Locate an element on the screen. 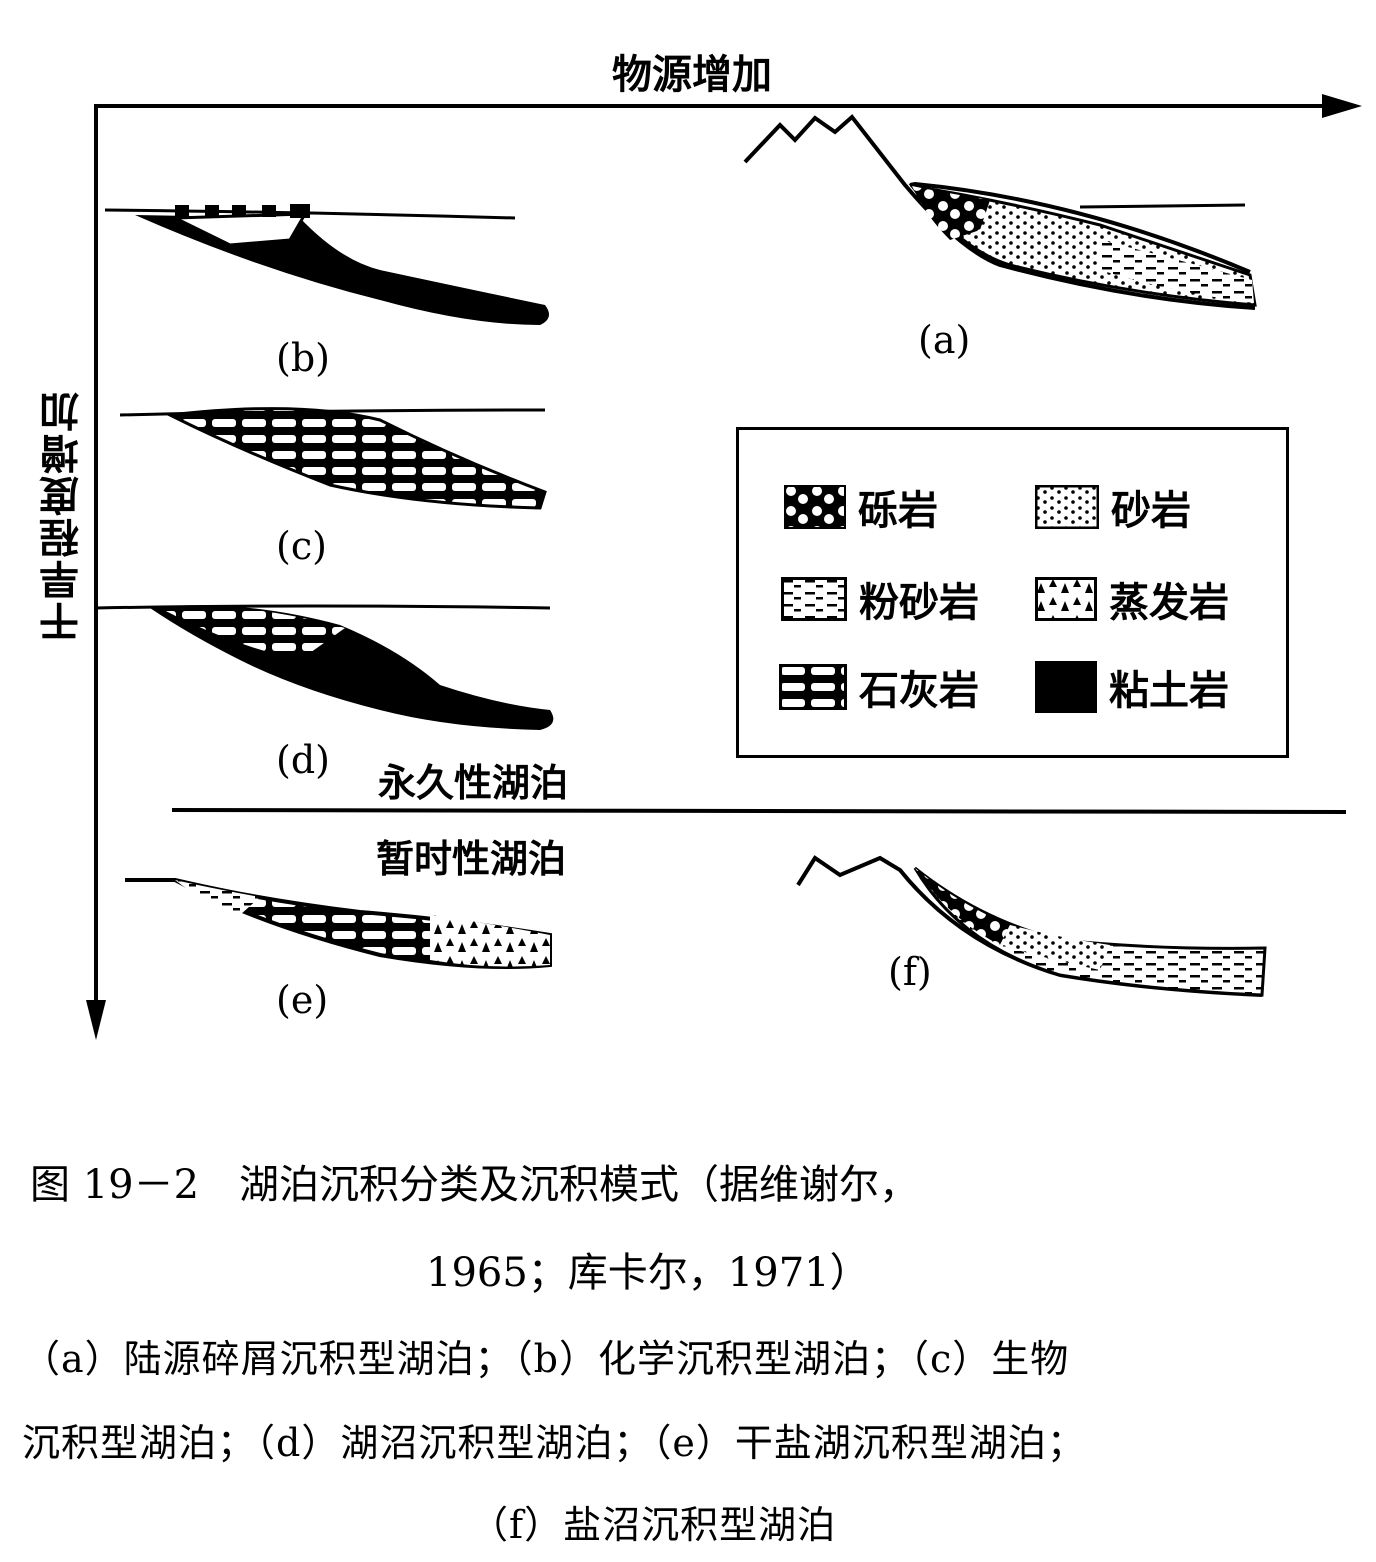  panel-a-graphic is located at coordinates (1000, 212).